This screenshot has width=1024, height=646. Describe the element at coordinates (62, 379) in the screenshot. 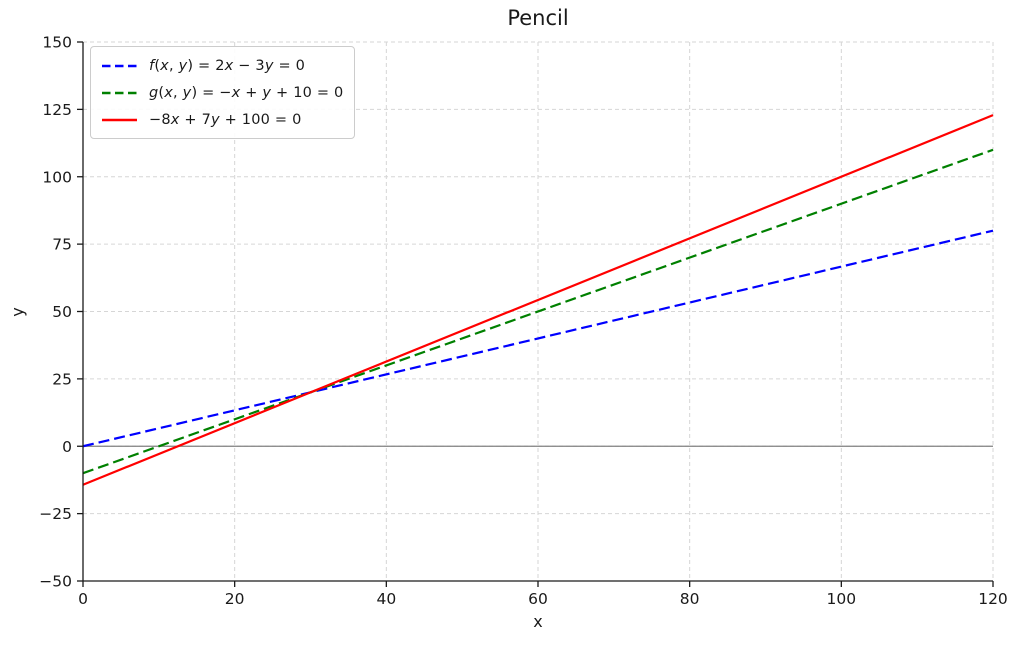

I see `y-tick-label: 25` at that location.